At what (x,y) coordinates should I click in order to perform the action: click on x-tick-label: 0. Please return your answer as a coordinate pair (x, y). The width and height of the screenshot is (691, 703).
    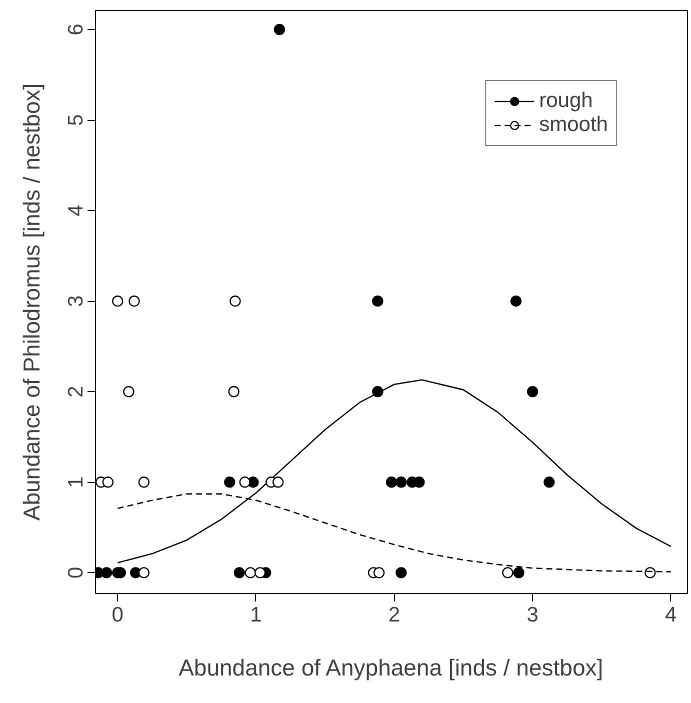
    Looking at the image, I should click on (118, 615).